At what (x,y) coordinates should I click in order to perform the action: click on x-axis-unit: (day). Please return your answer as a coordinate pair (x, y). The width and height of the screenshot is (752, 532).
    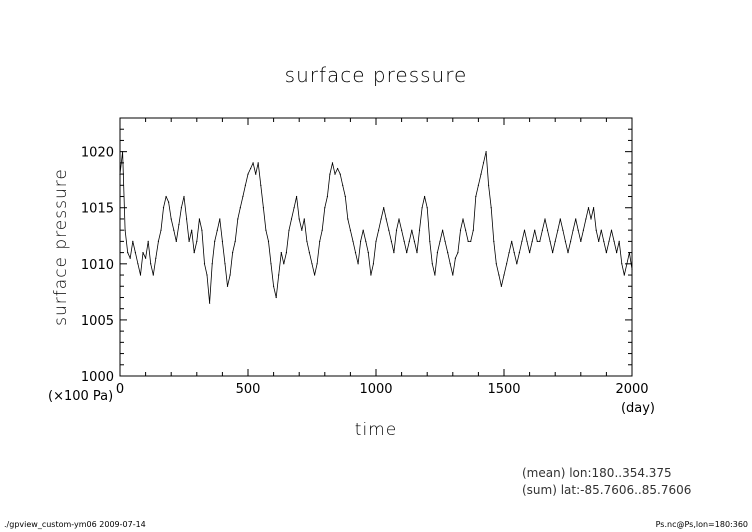
    Looking at the image, I should click on (638, 408).